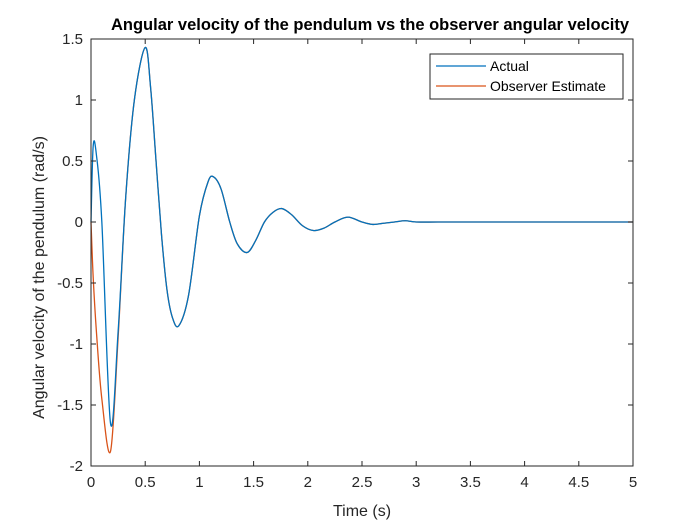 This screenshot has width=700, height=525. Describe the element at coordinates (416, 482) in the screenshot. I see `x-tick-label: 3` at that location.